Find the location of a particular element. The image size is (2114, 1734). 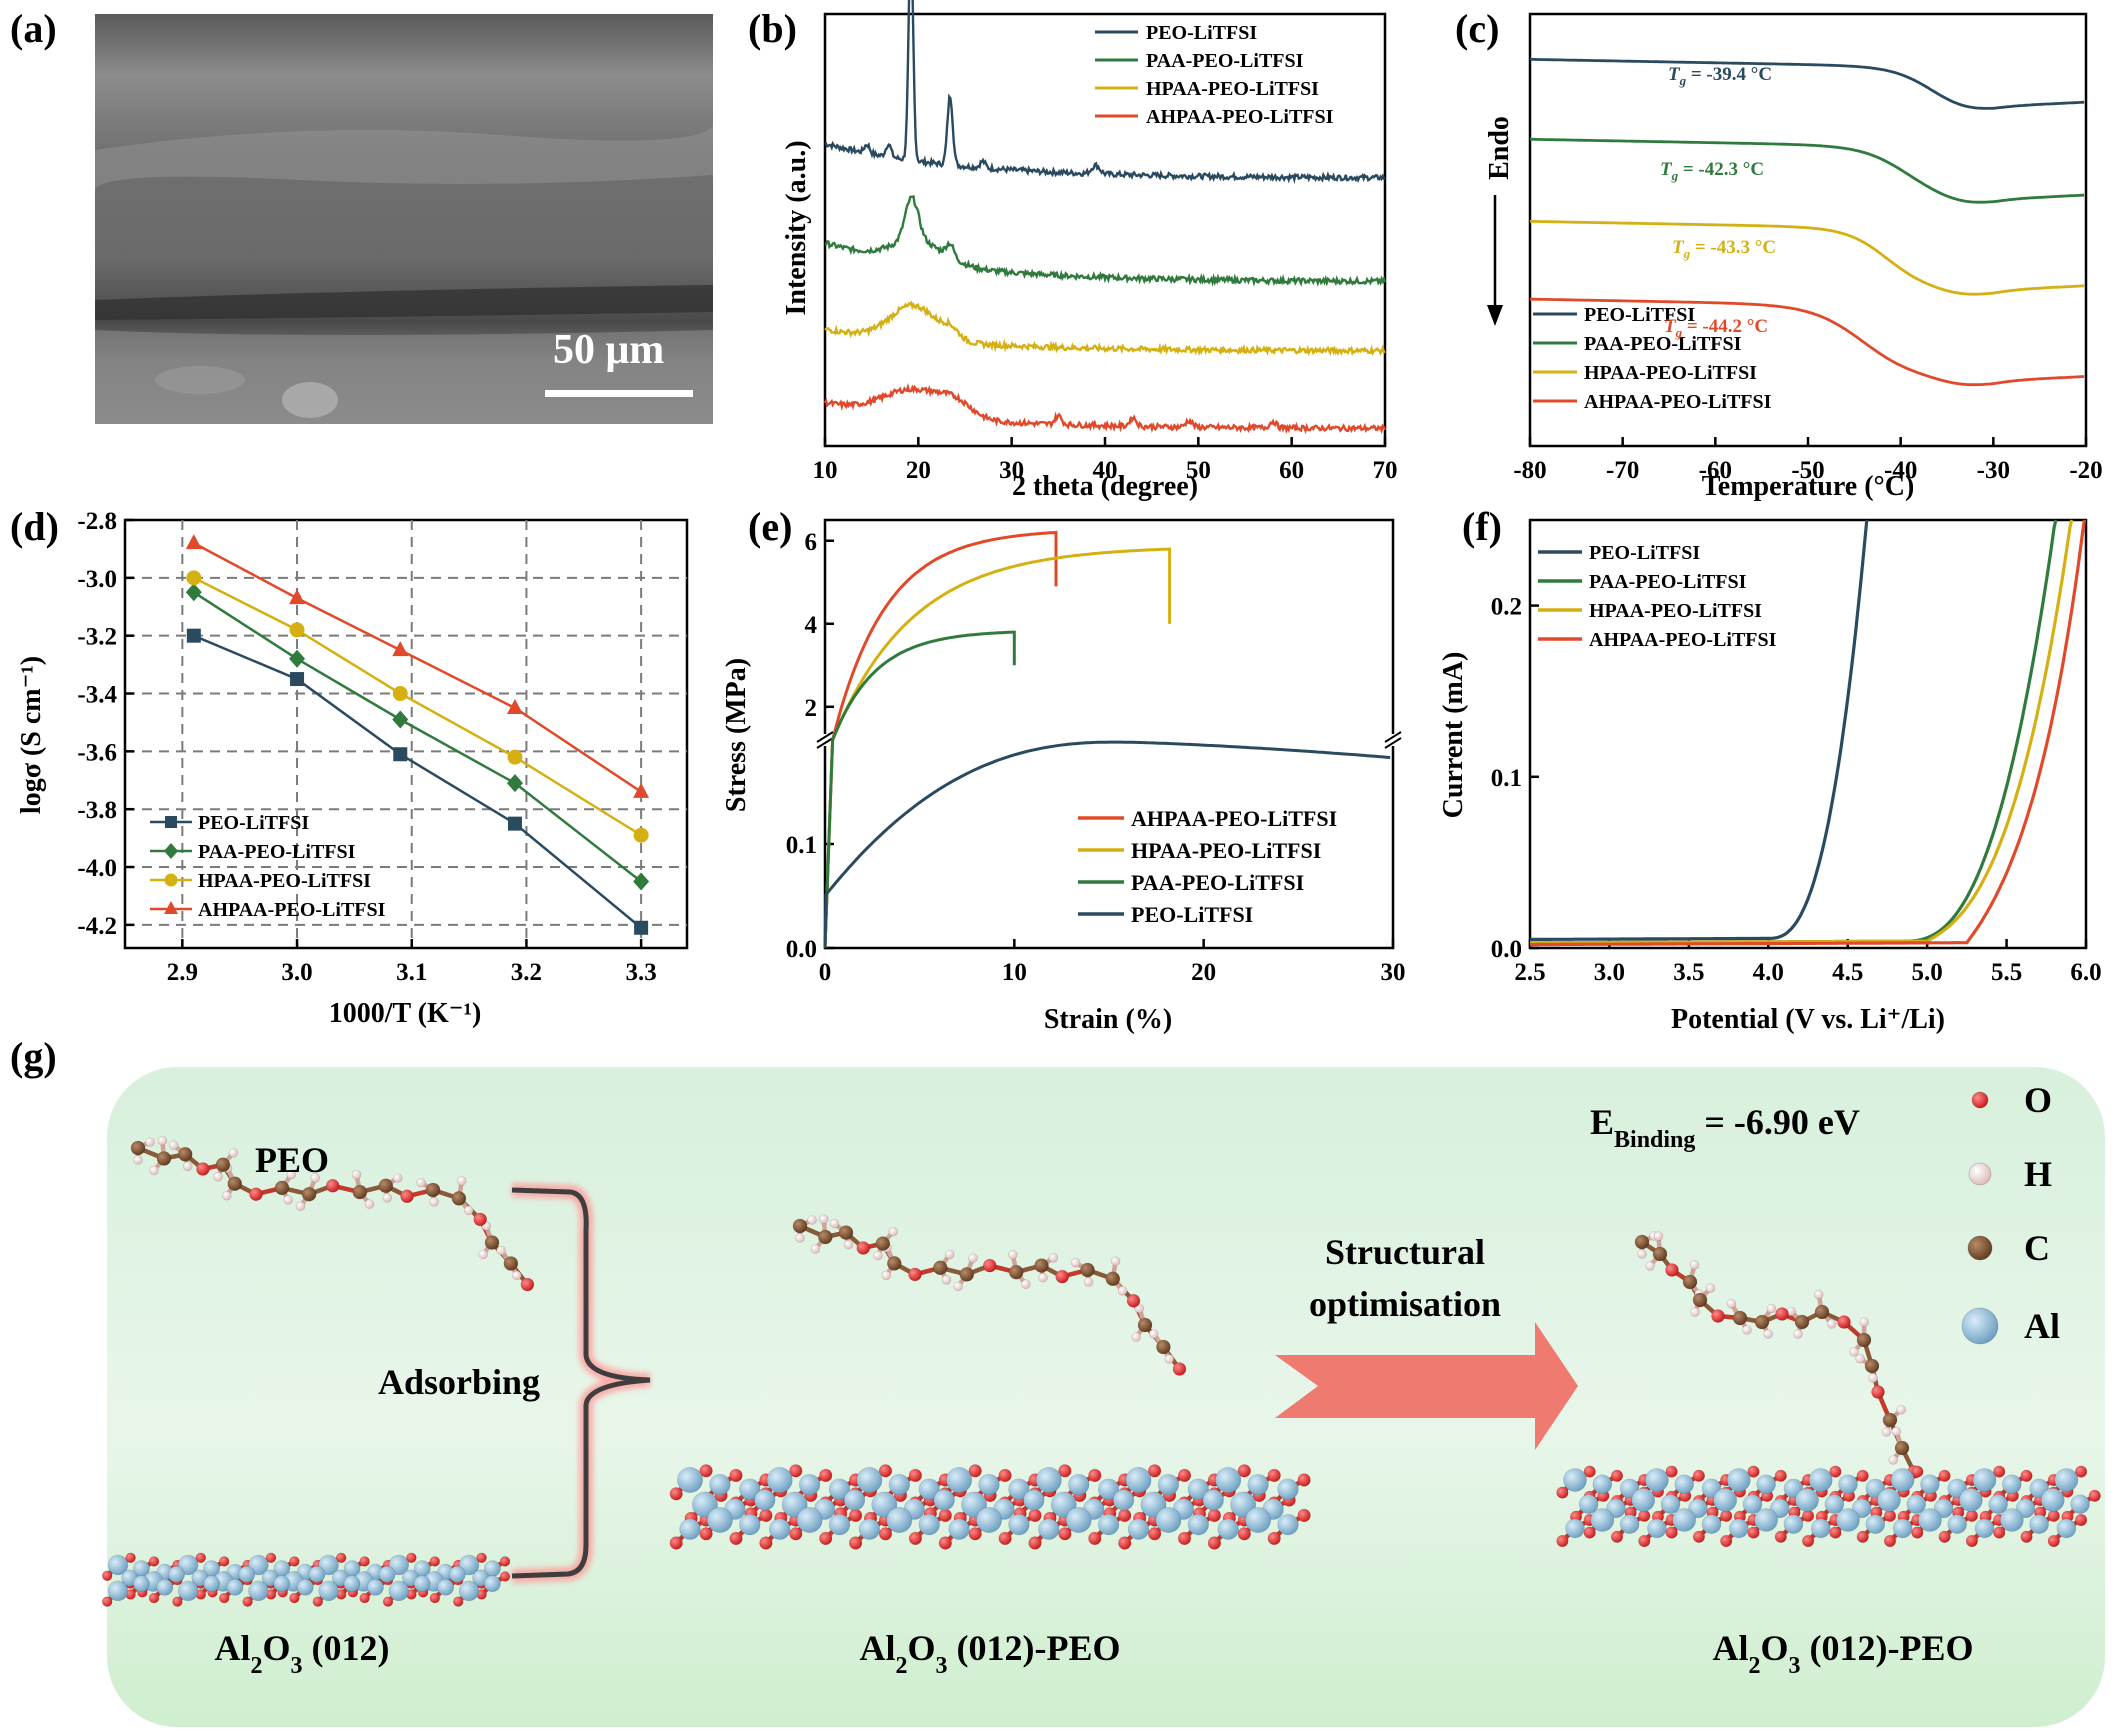

panel-b-series is located at coordinates (1105, 217).